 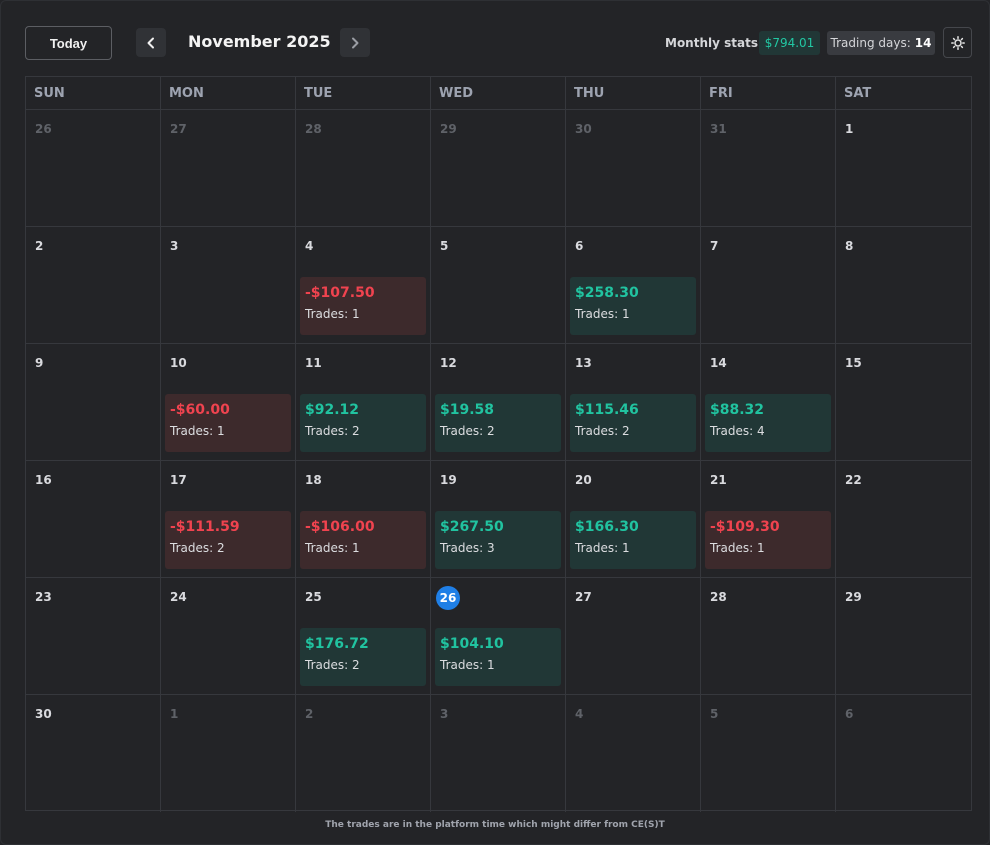 What do you see at coordinates (39, 363) in the screenshot?
I see `day-number: 9` at bounding box center [39, 363].